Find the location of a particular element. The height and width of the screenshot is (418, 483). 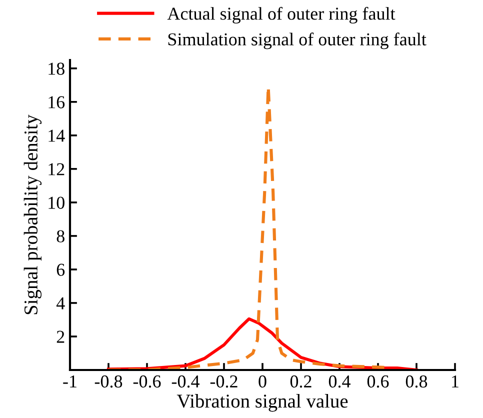

y-axis-title: Signal probability density is located at coordinates (33, 214).